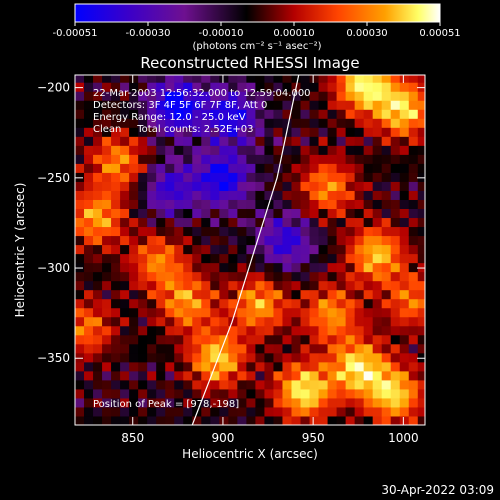 The height and width of the screenshot is (500, 500). What do you see at coordinates (180, 105) in the screenshot?
I see `annotation-detectors: Detectors: 3F 4F 5F 6F 7F 8F, Att 0` at bounding box center [180, 105].